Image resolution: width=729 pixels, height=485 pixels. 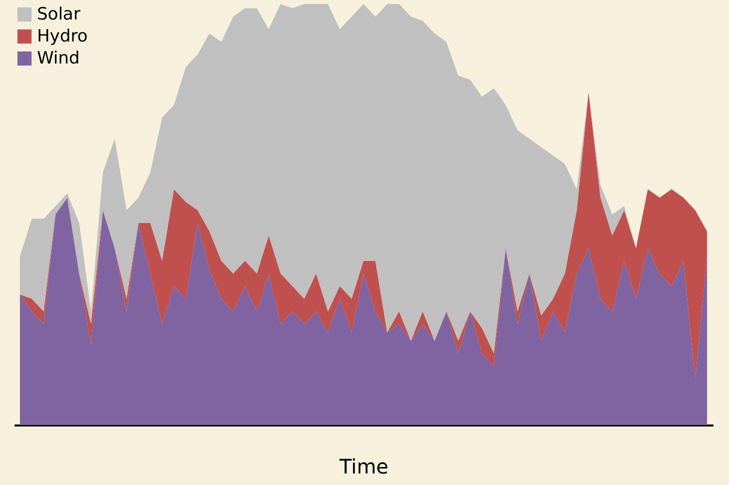 I want to click on legend-label: Solar, so click(x=58, y=14).